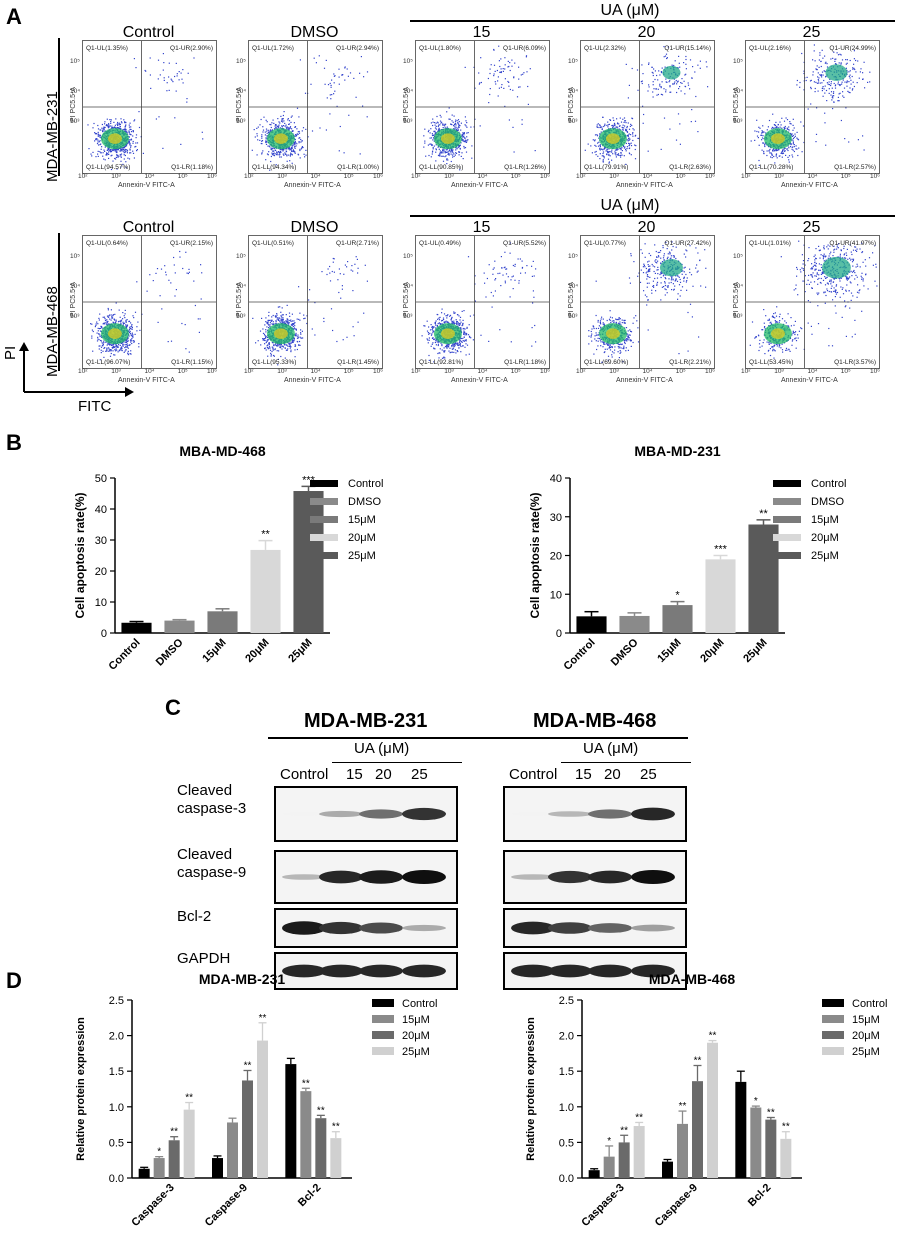 This screenshot has width=899, height=1238. I want to click on flow-tick-x: 10⁵, so click(348, 176).